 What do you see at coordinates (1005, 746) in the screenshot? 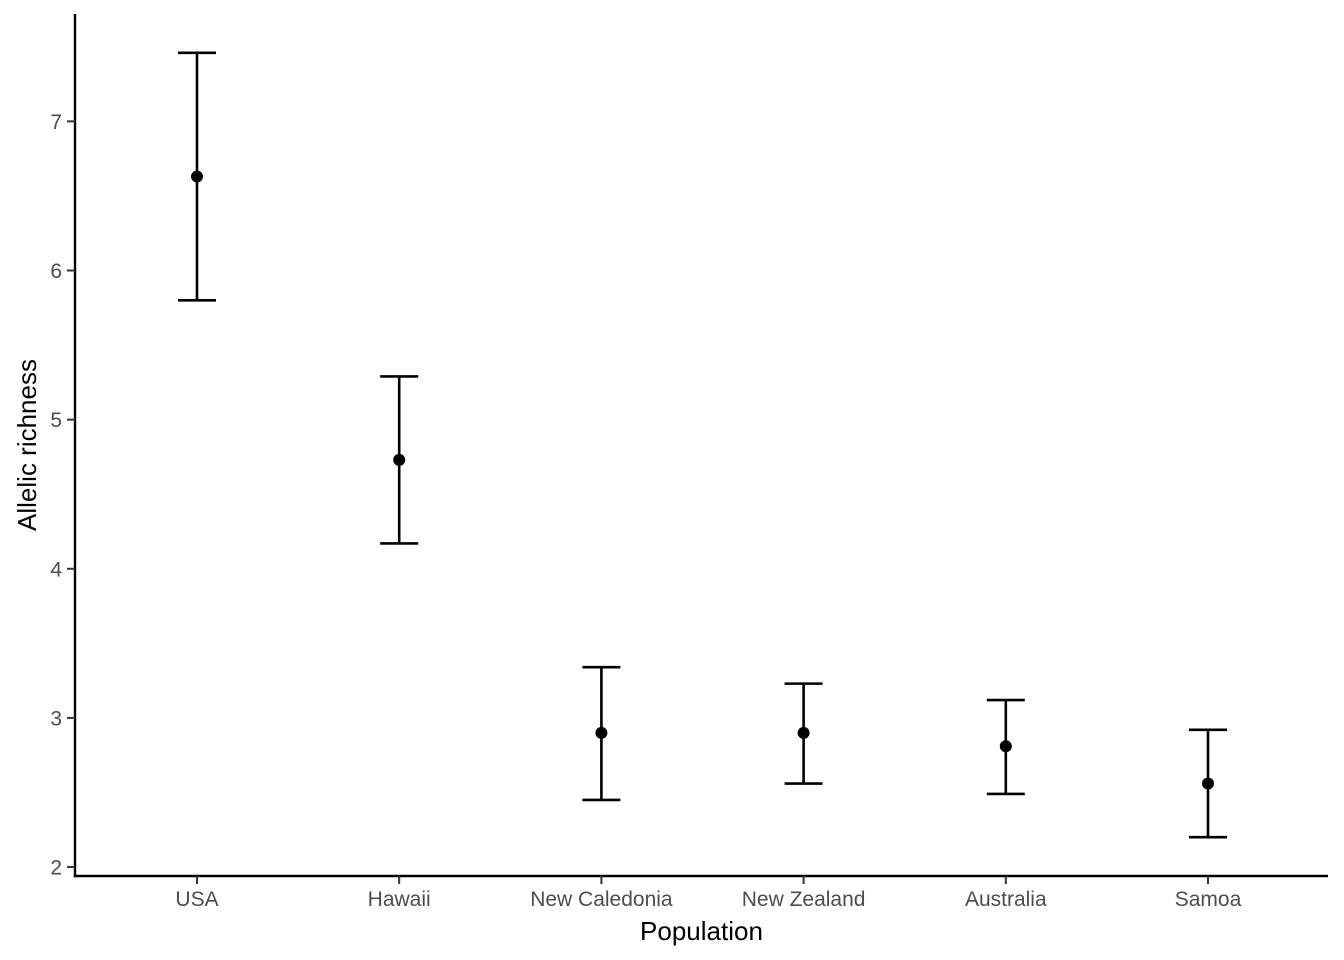
I see `data-point-australia` at bounding box center [1005, 746].